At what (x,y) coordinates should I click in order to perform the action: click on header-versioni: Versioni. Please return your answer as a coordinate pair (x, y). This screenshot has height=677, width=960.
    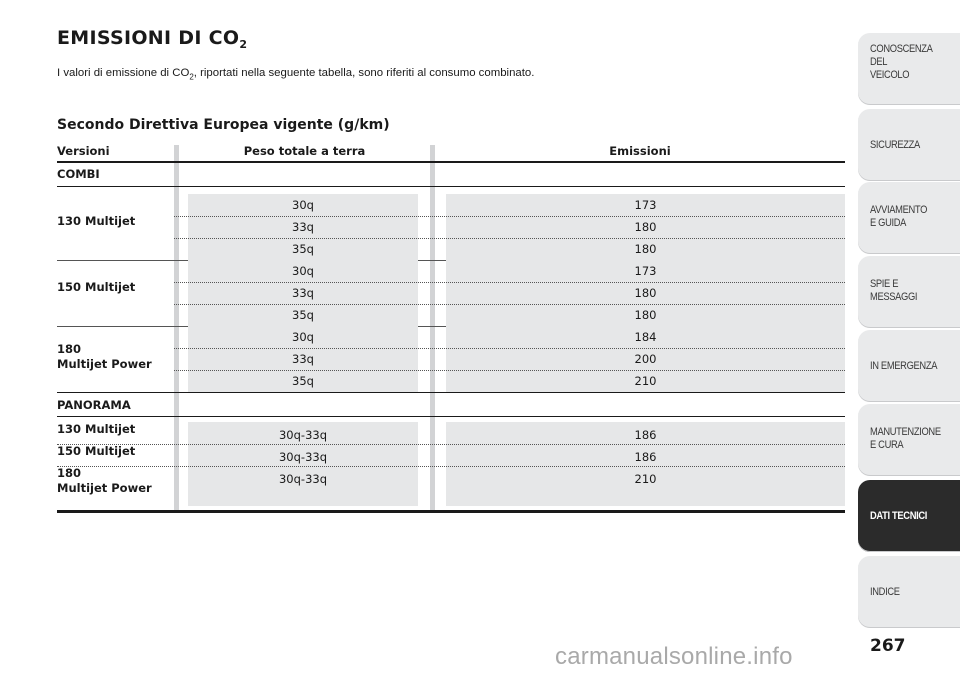
    Looking at the image, I should click on (83, 151).